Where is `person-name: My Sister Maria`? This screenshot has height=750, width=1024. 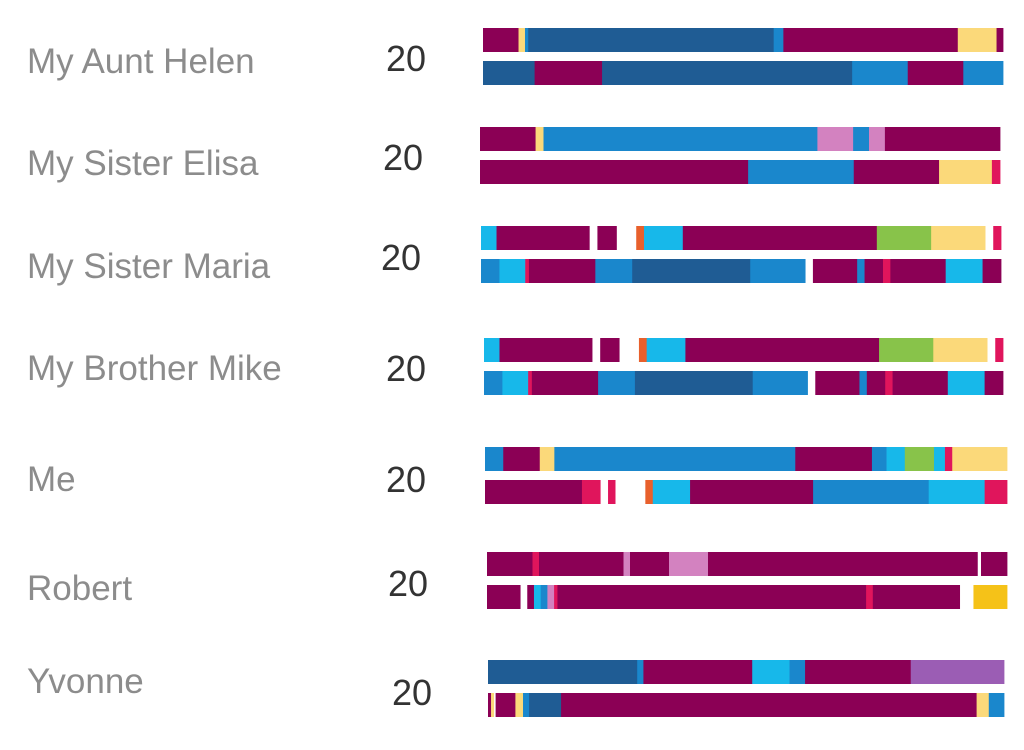
person-name: My Sister Maria is located at coordinates (149, 266).